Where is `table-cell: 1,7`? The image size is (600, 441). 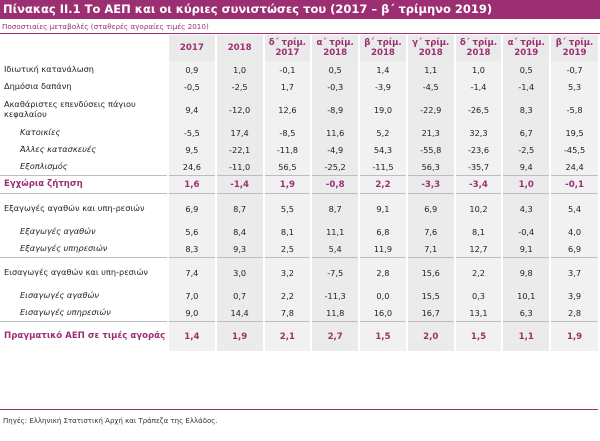
table-cell: 1,7 is located at coordinates (287, 86).